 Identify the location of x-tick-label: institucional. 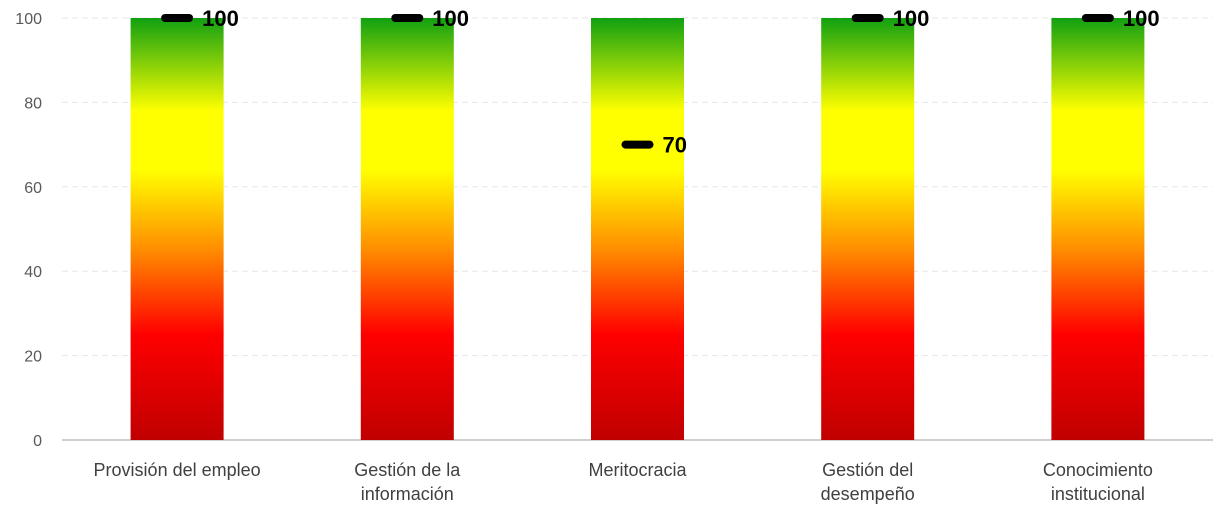
(1098, 494).